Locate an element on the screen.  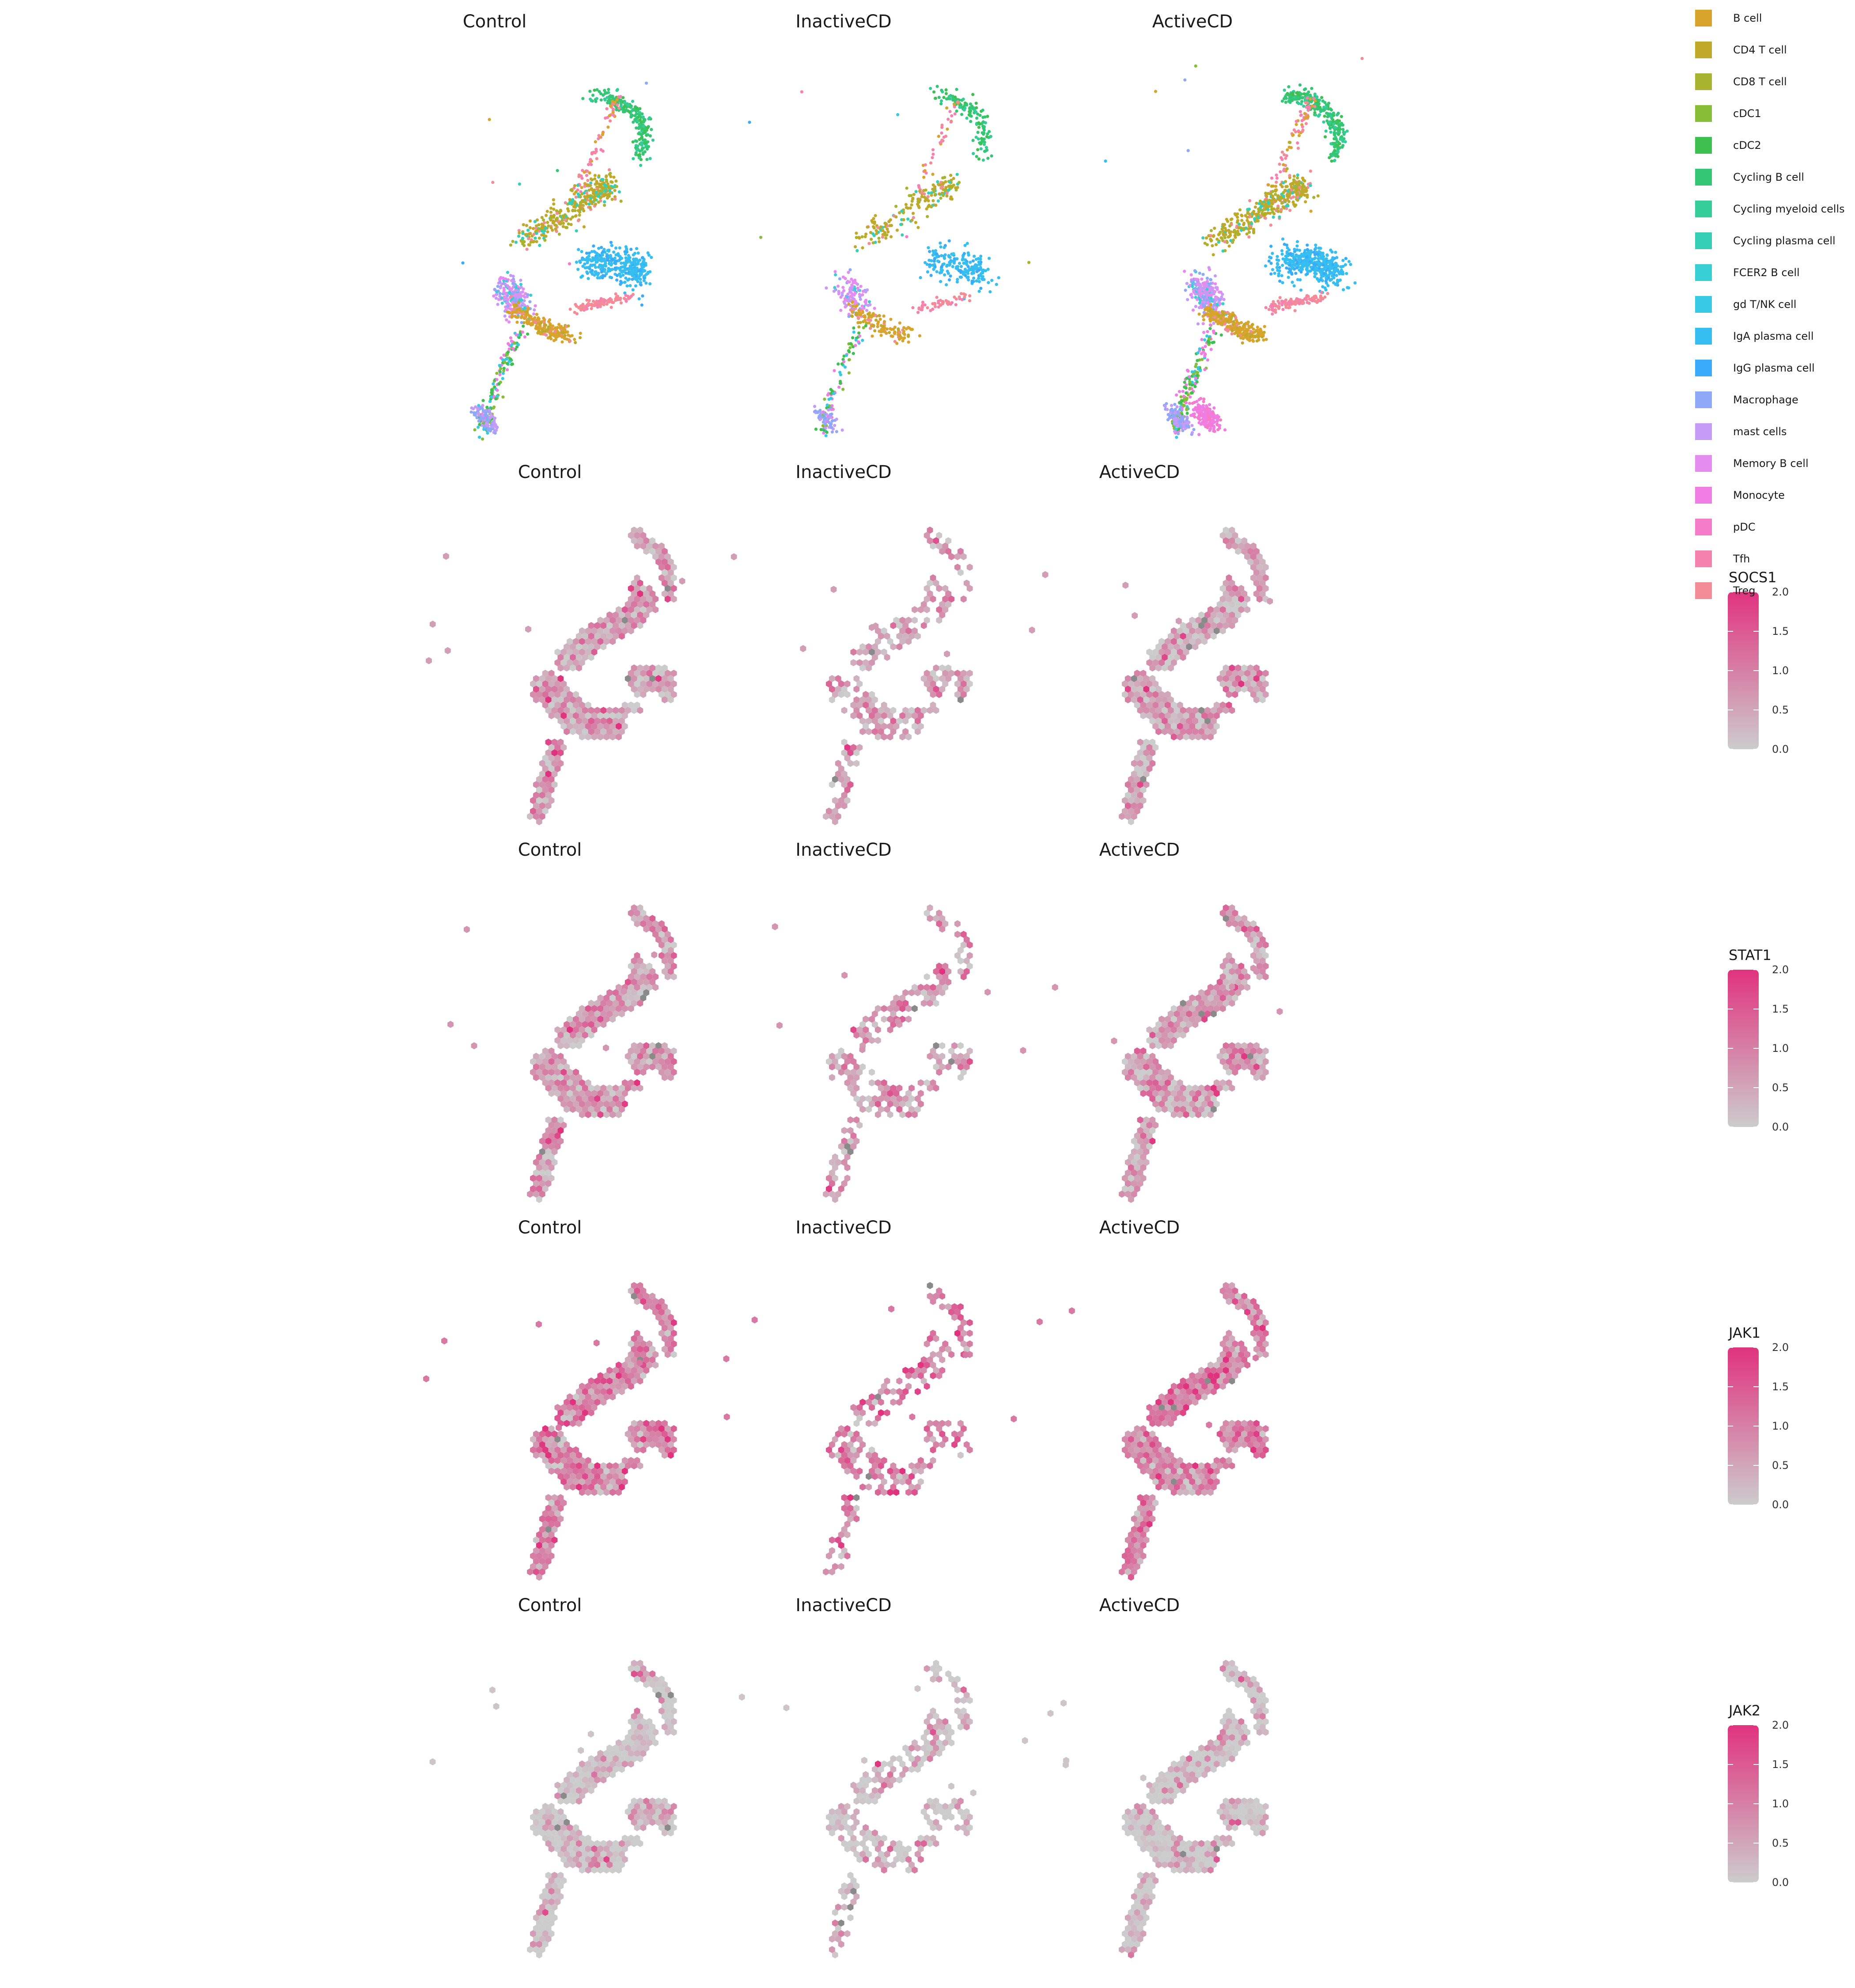
umap-panel-activecd is located at coordinates (1234, 248).